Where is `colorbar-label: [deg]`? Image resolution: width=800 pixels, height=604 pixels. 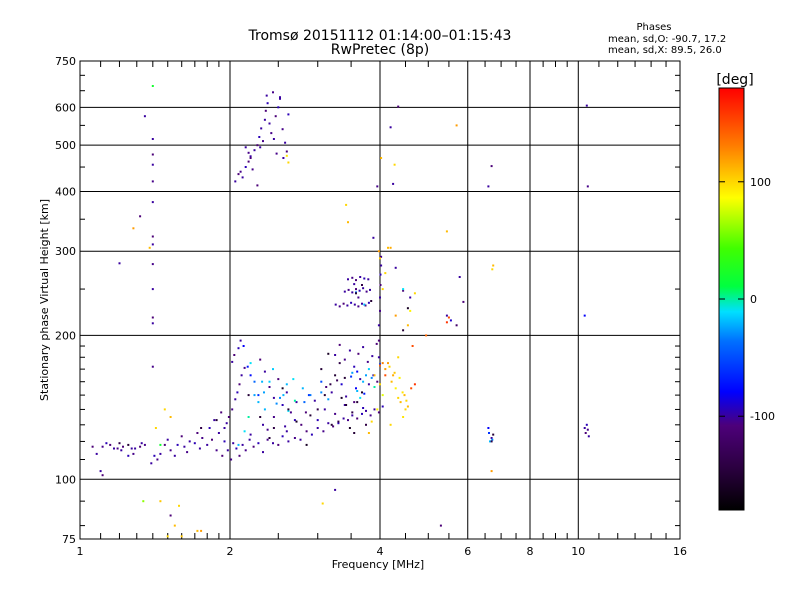
colorbar-label: [deg] is located at coordinates (734, 80).